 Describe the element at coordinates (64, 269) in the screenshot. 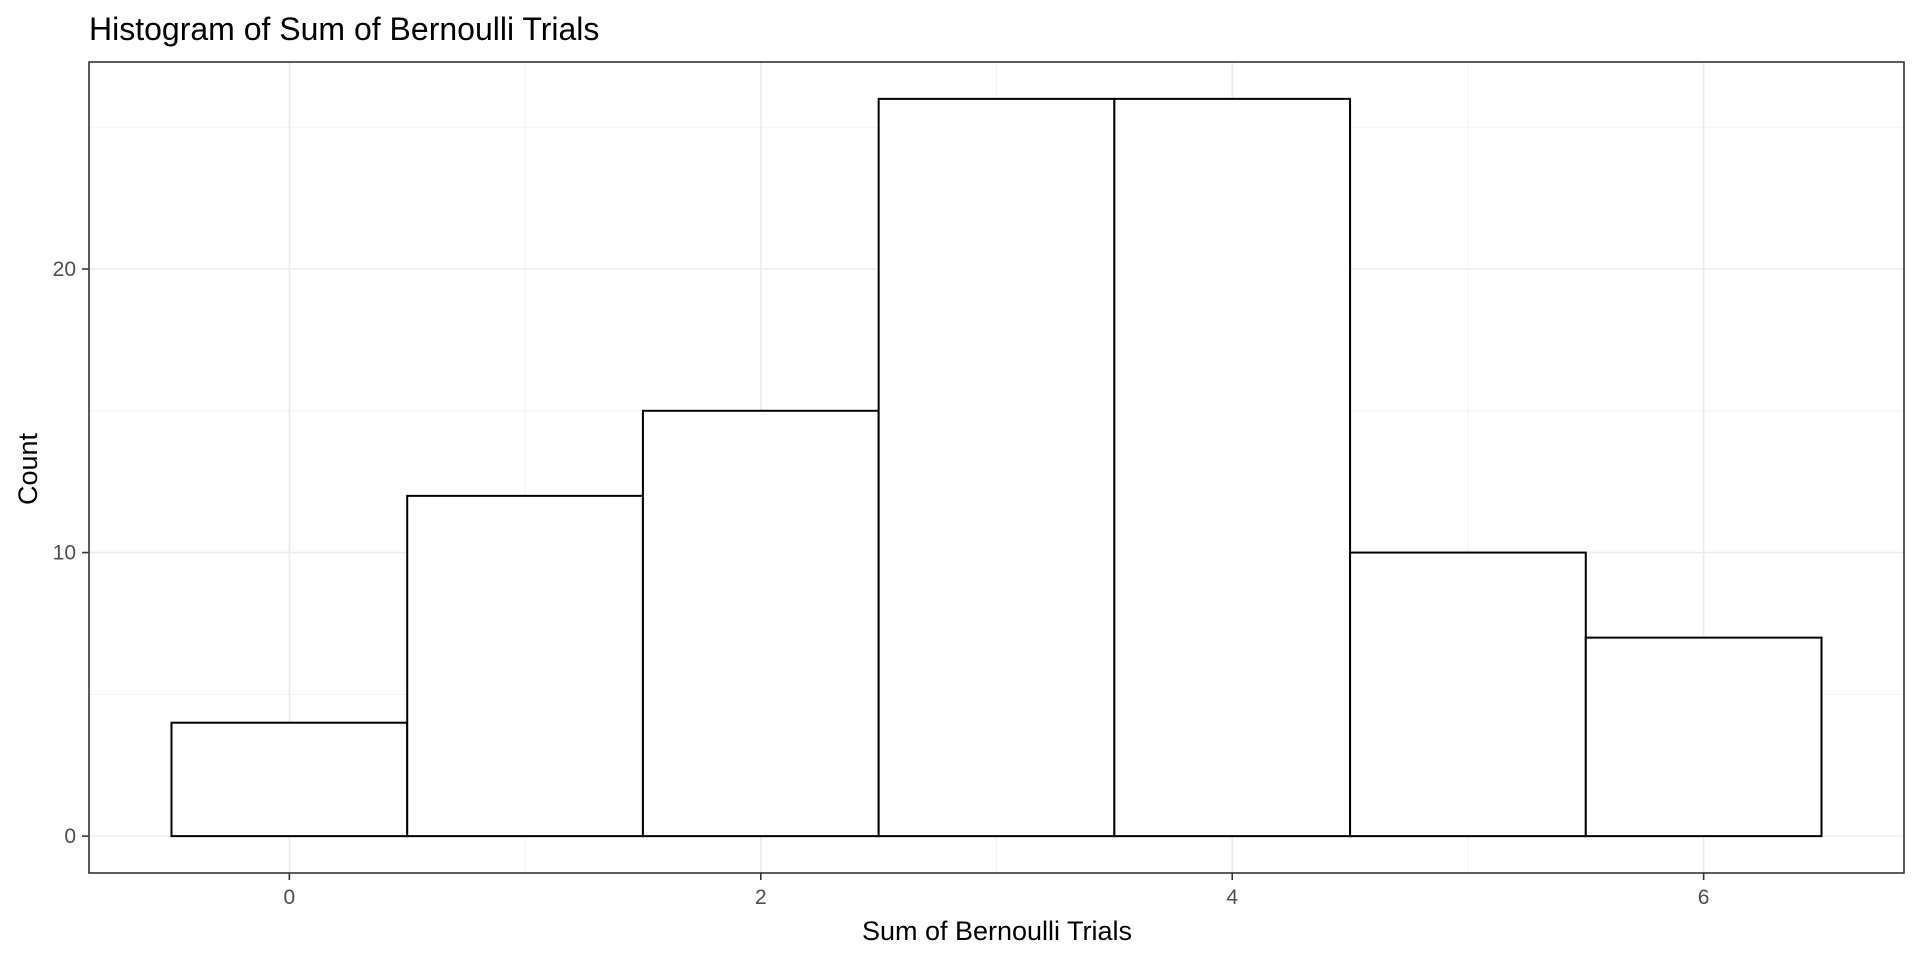

I see `y-tick-label: 20` at that location.